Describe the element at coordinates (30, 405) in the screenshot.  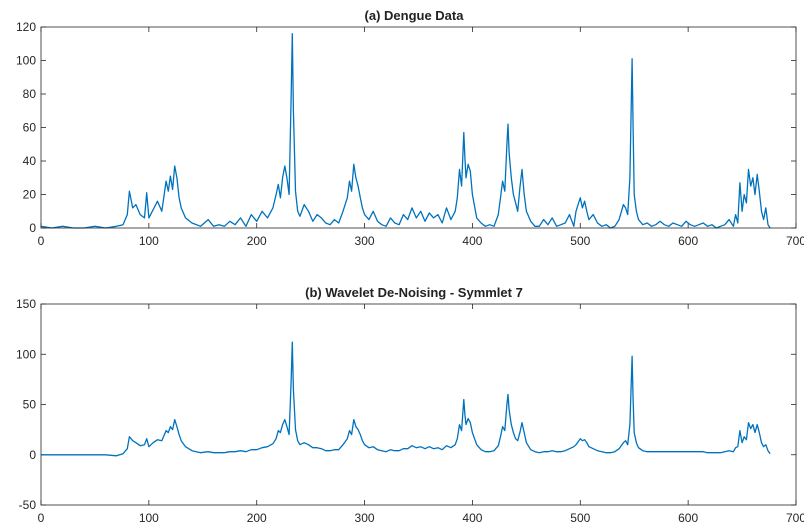
I see `y-tick-label: 50` at that location.